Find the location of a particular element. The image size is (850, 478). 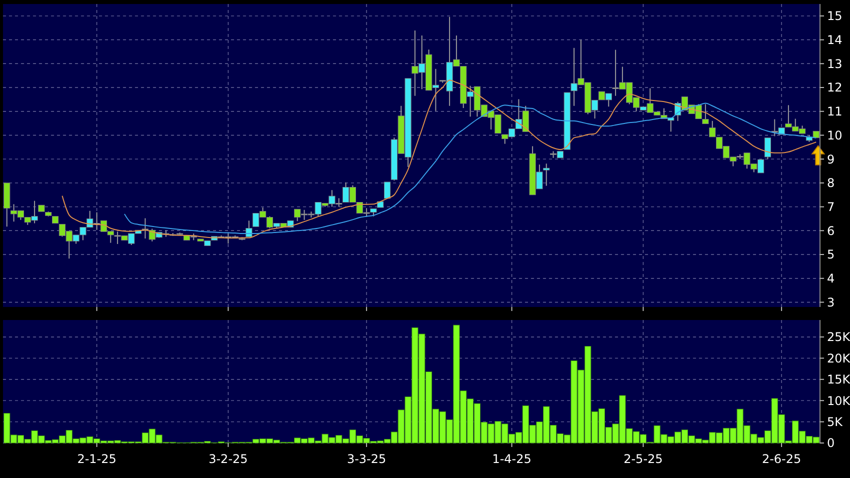

y-tick-label: 10 is located at coordinates (834, 135).